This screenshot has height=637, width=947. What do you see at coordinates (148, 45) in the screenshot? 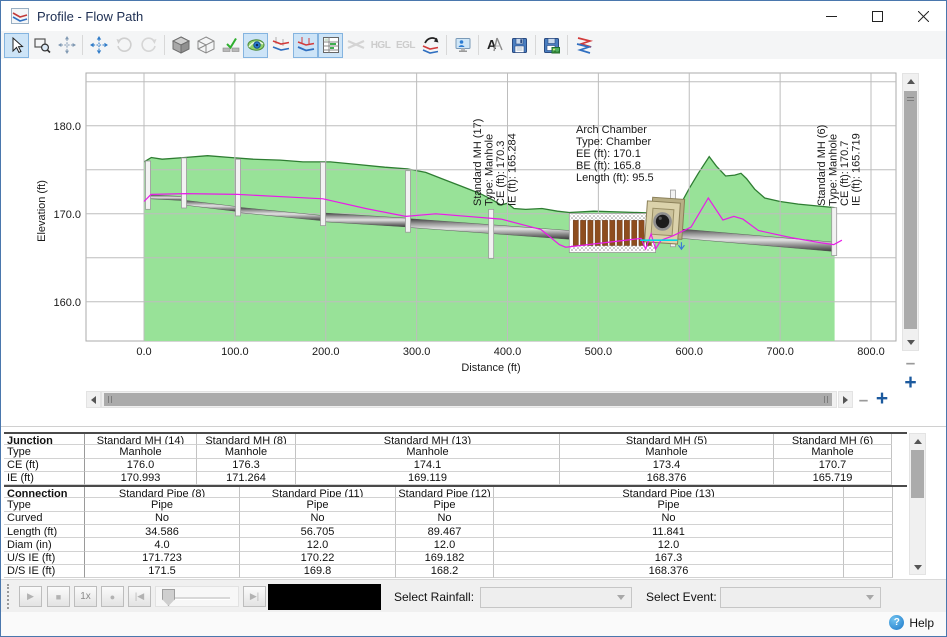
I see `rotate-cw-button` at bounding box center [148, 45].